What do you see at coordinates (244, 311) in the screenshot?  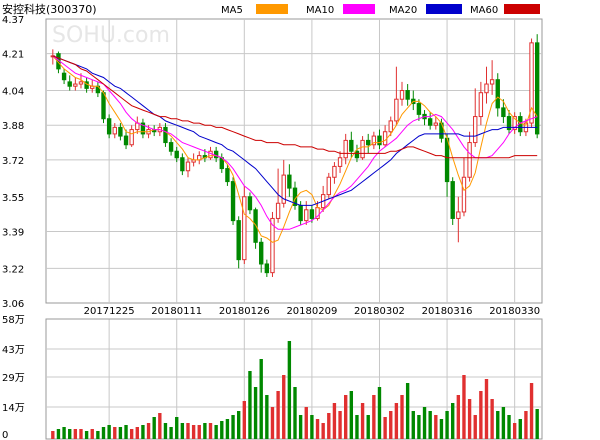 I see `date-tick-label: 20180126` at bounding box center [244, 311].